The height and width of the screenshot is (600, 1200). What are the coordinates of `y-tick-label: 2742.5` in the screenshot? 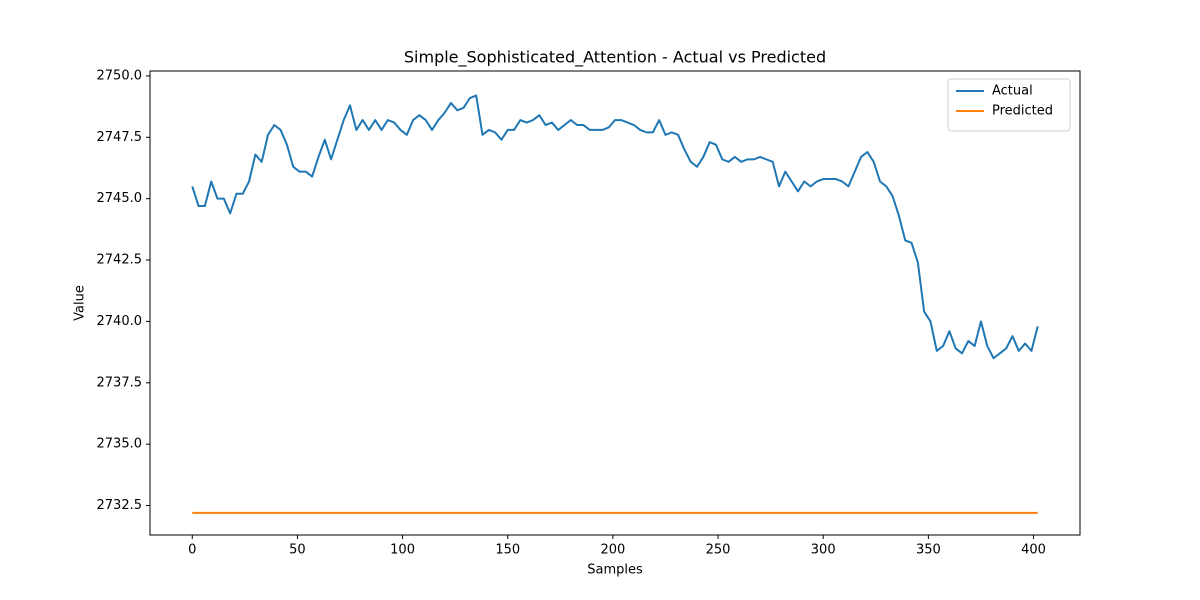 It's located at (120, 260).